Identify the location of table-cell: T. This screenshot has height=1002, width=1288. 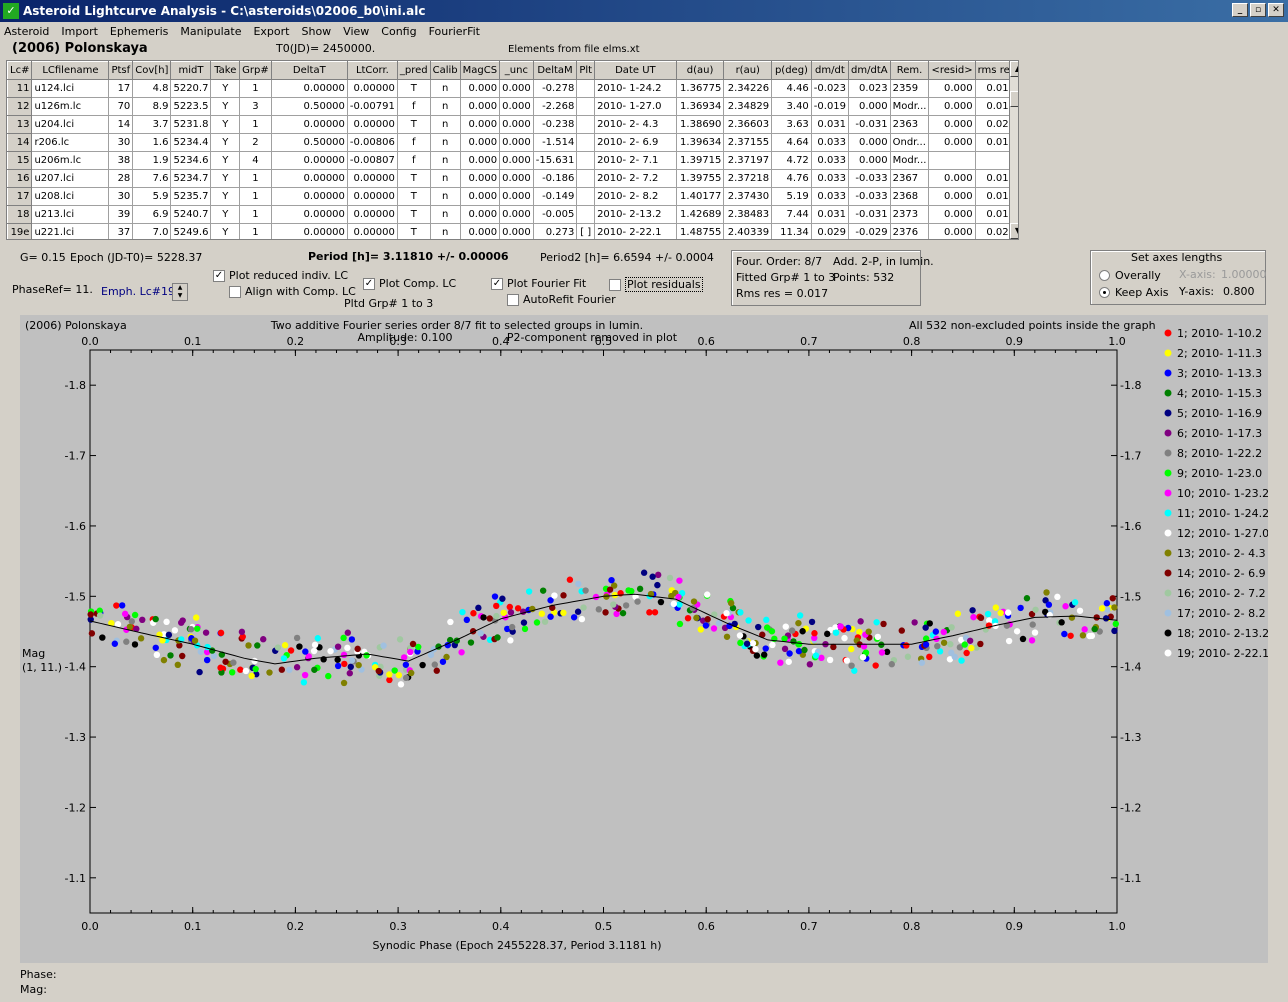
(413, 231).